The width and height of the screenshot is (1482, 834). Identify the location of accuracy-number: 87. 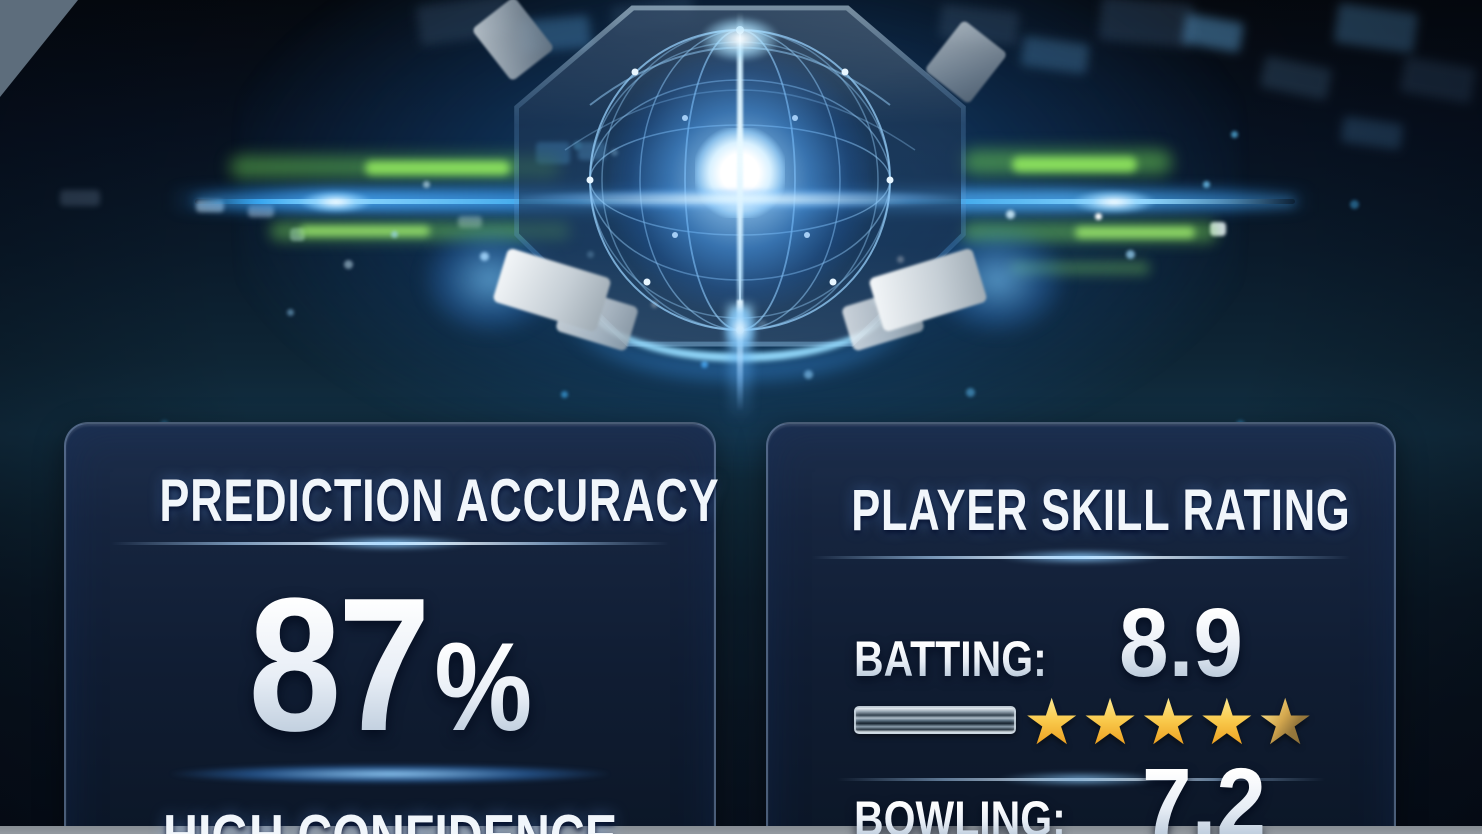
(339, 665).